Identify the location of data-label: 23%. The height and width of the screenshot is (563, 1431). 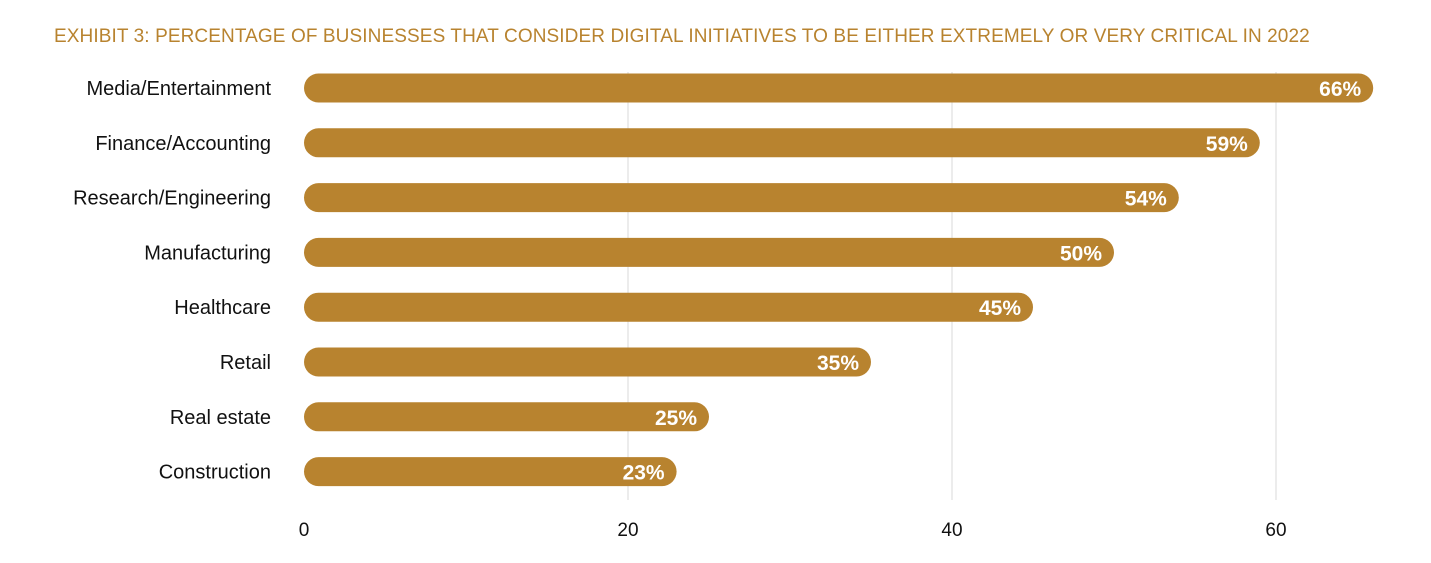
(644, 473).